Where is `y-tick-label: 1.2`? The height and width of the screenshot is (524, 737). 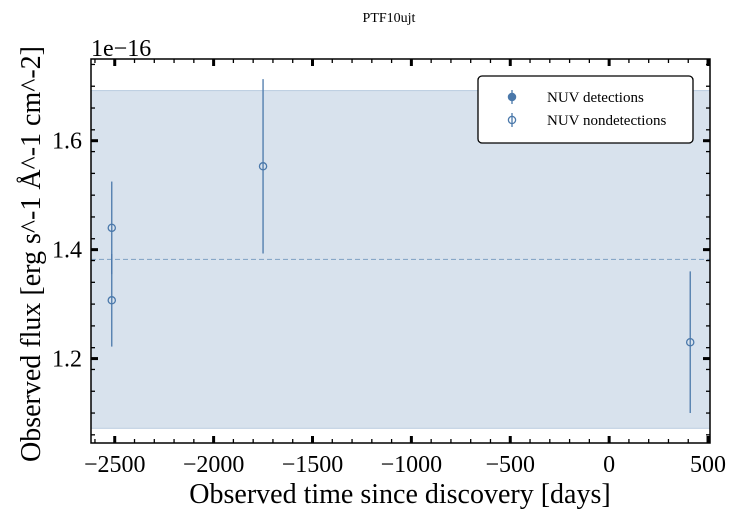 y-tick-label: 1.2 is located at coordinates (67, 360).